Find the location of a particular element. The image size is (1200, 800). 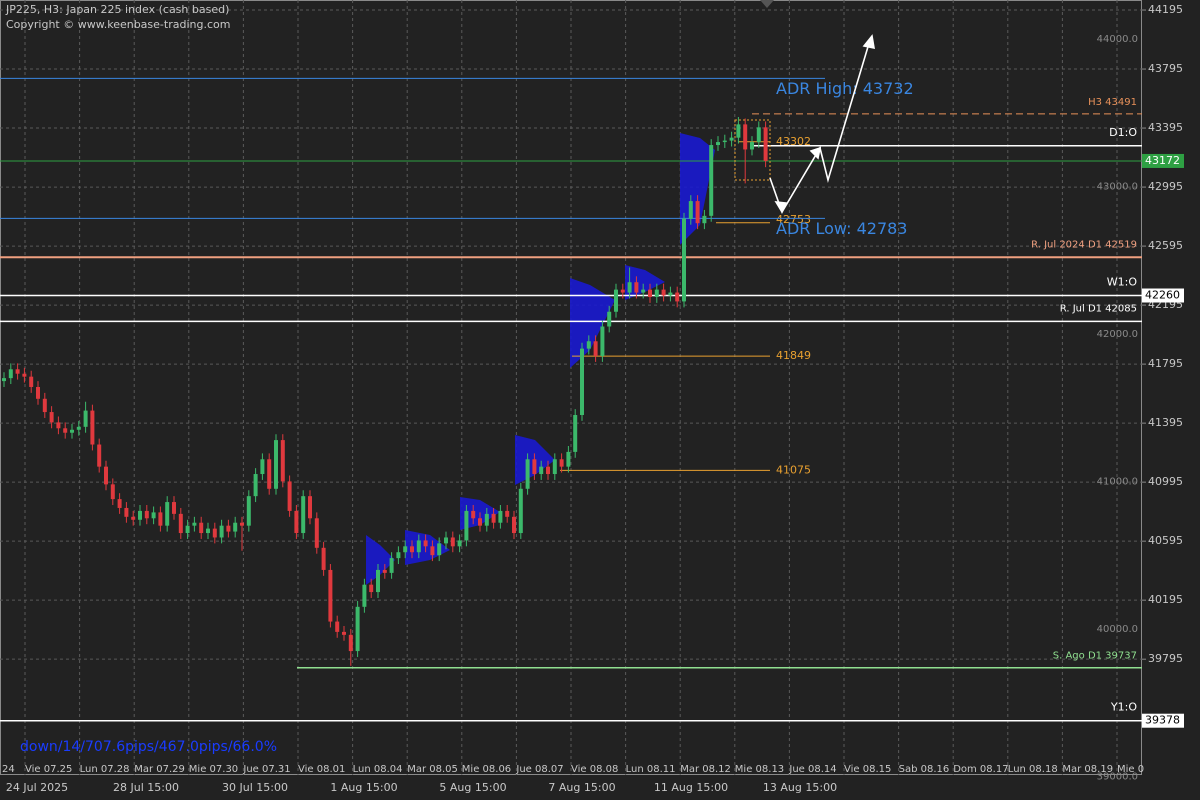

stats-annotation: down/14/707.6pips/467.0pips/66.0% is located at coordinates (148, 747).